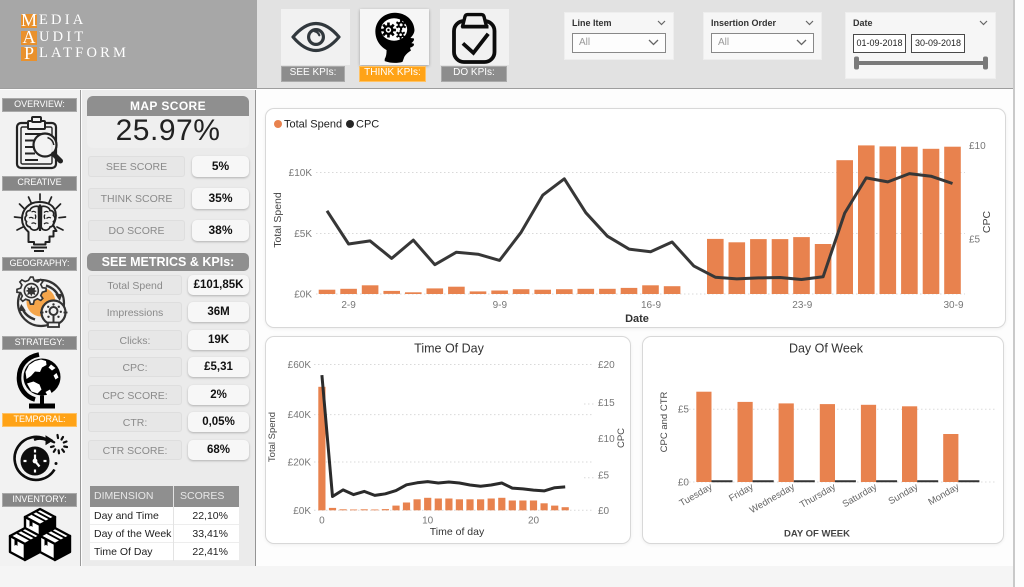 Image resolution: width=1024 pixels, height=587 pixels. What do you see at coordinates (348, 305) in the screenshot?
I see `svg-text: 2-9` at bounding box center [348, 305].